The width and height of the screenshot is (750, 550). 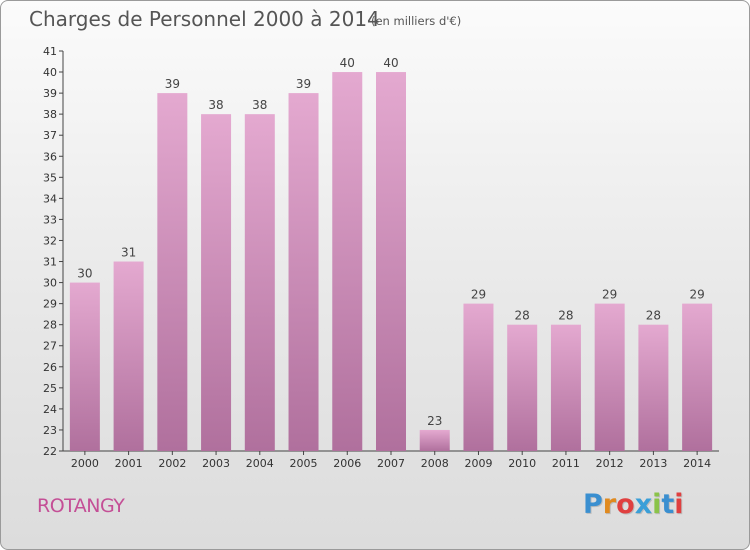 I want to click on value-label-2000: 30, so click(x=84, y=274).